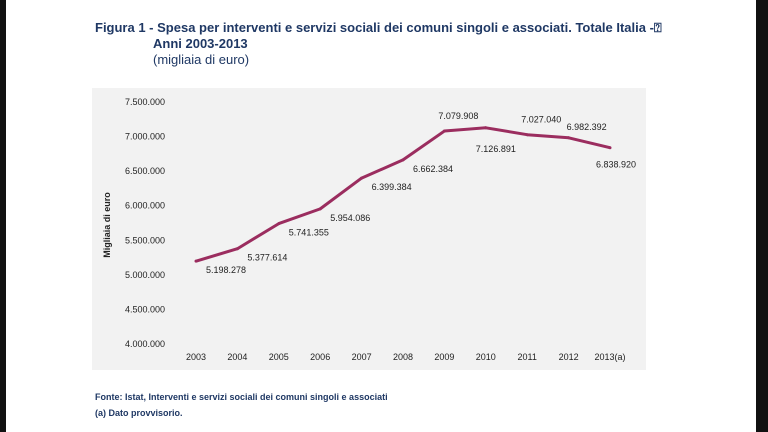 The width and height of the screenshot is (768, 432). Describe the element at coordinates (201, 59) in the screenshot. I see `title-line-3: (migliaia di euro)` at that location.